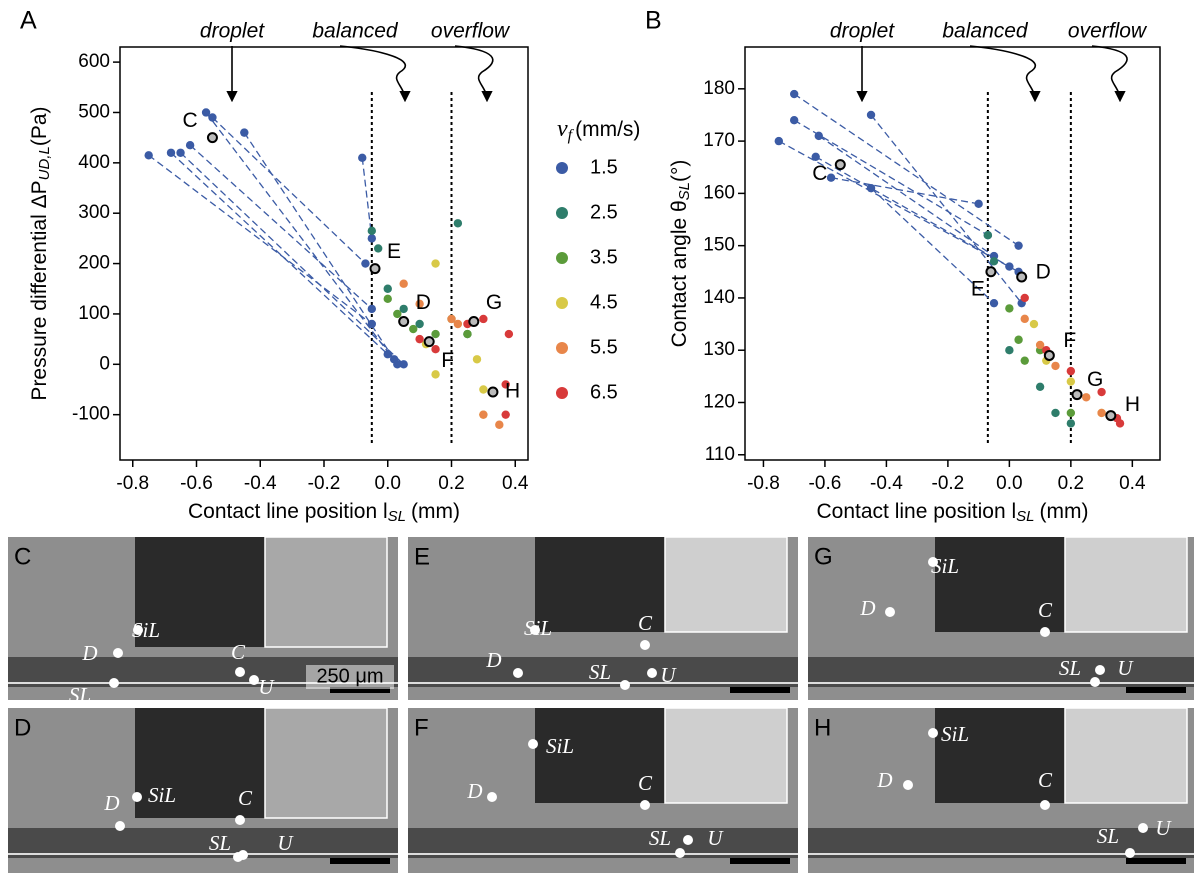  What do you see at coordinates (355, 31) in the screenshot?
I see `annotation: balanced` at bounding box center [355, 31].